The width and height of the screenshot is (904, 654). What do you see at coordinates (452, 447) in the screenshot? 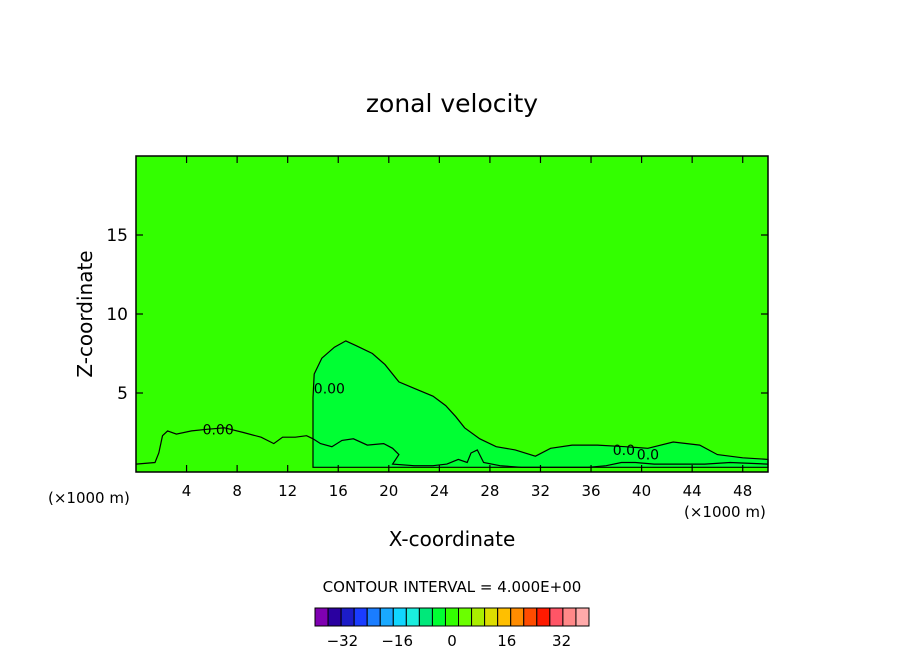
I see `zero-contour-line` at bounding box center [452, 447].